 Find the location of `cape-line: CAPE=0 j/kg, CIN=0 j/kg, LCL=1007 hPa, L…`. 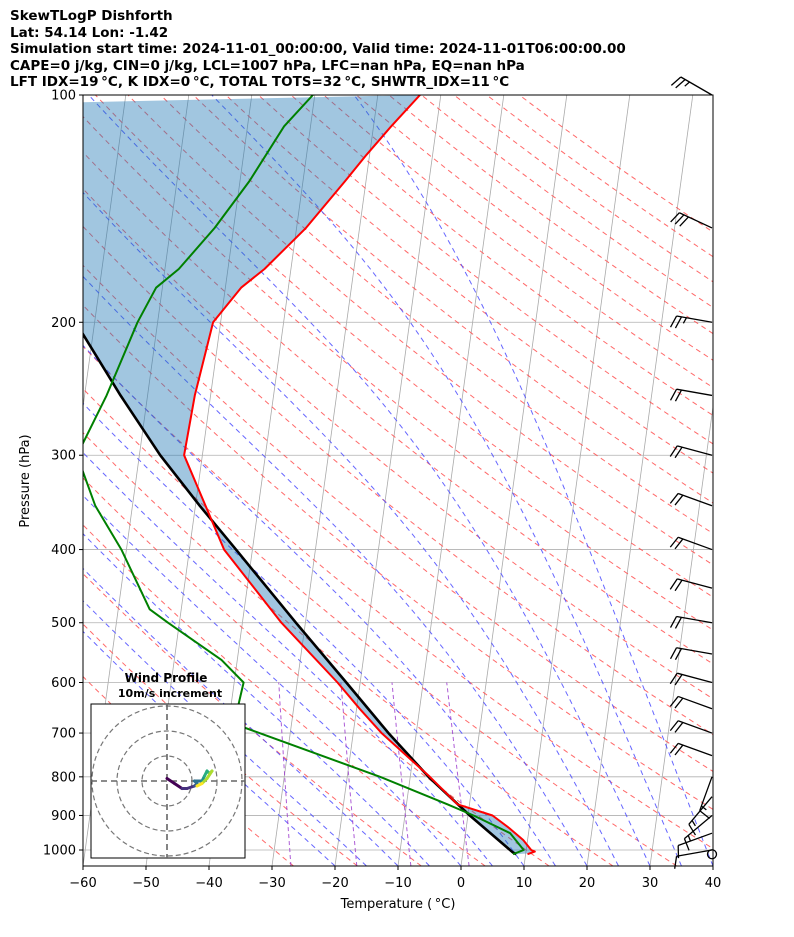

cape-line: CAPE=0 j/kg, CIN=0 j/kg, LCL=1007 hPa, L… is located at coordinates (267, 65).